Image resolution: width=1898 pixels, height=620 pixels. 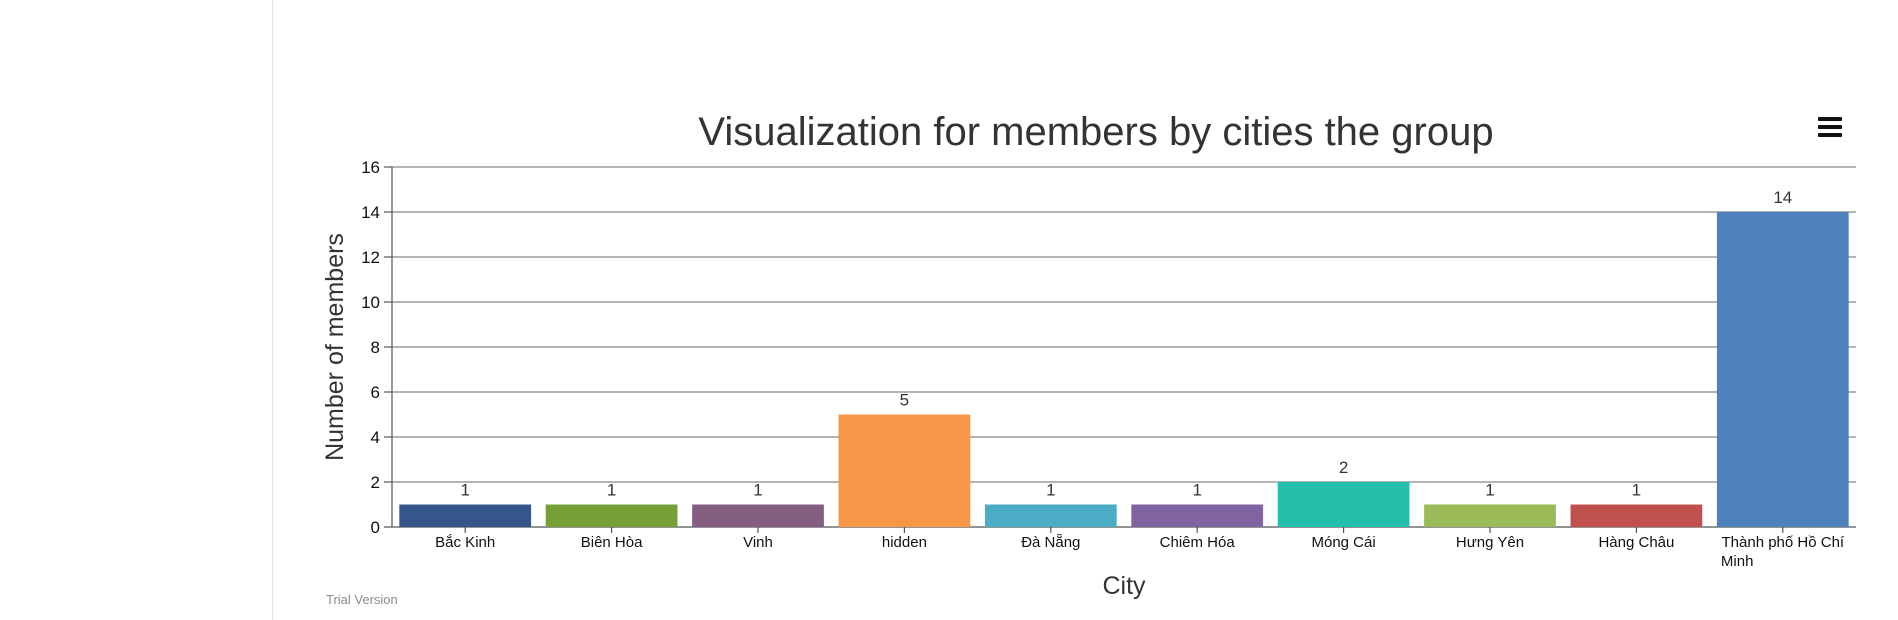 I want to click on left-panel, so click(x=136, y=310).